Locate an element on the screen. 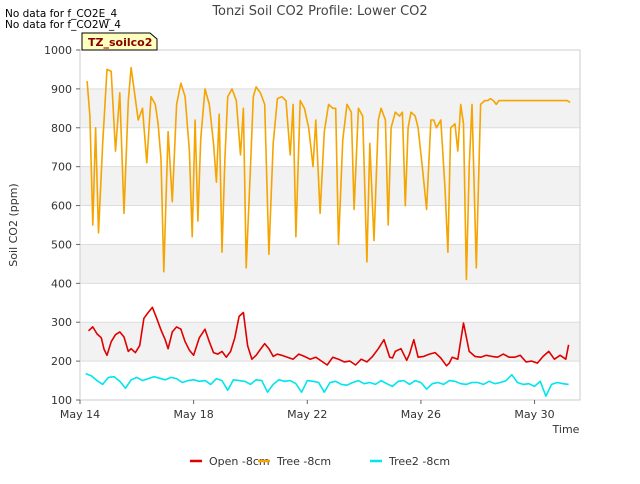 The width and height of the screenshot is (640, 484). legend-label-tree-8cm: Tree -8cm is located at coordinates (303, 461).